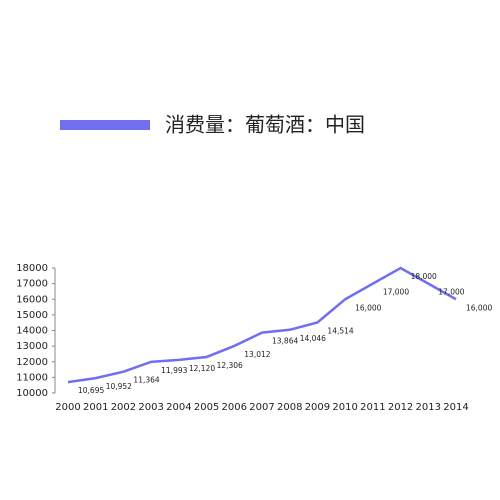 Image resolution: width=500 pixels, height=500 pixels. I want to click on value-label: 18,000, so click(424, 276).